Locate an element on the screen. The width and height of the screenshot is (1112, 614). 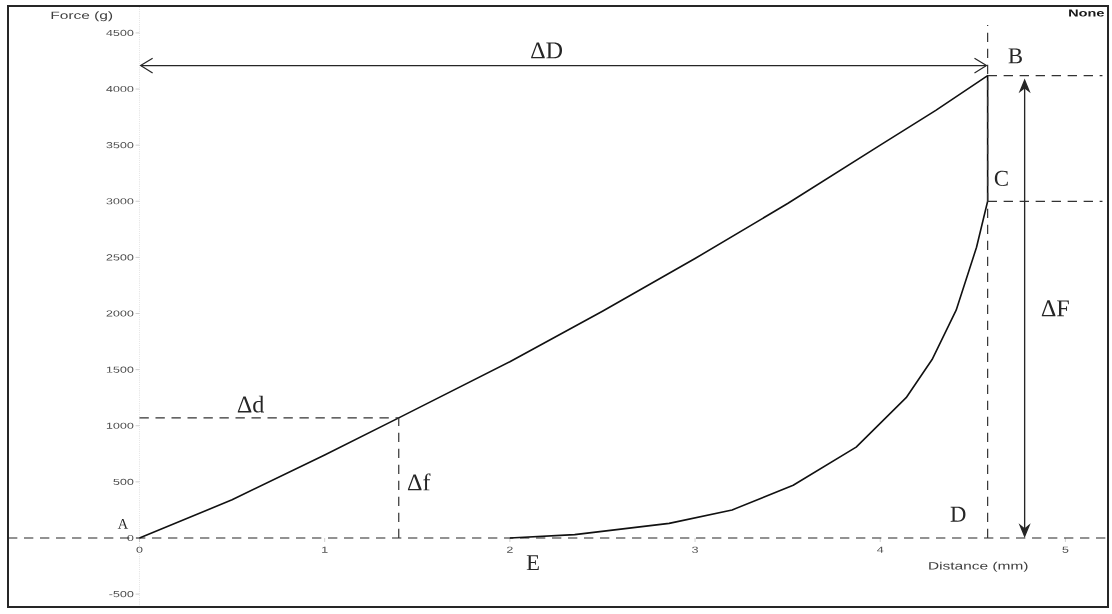
y-tick-label: 3500 is located at coordinates (120, 145).